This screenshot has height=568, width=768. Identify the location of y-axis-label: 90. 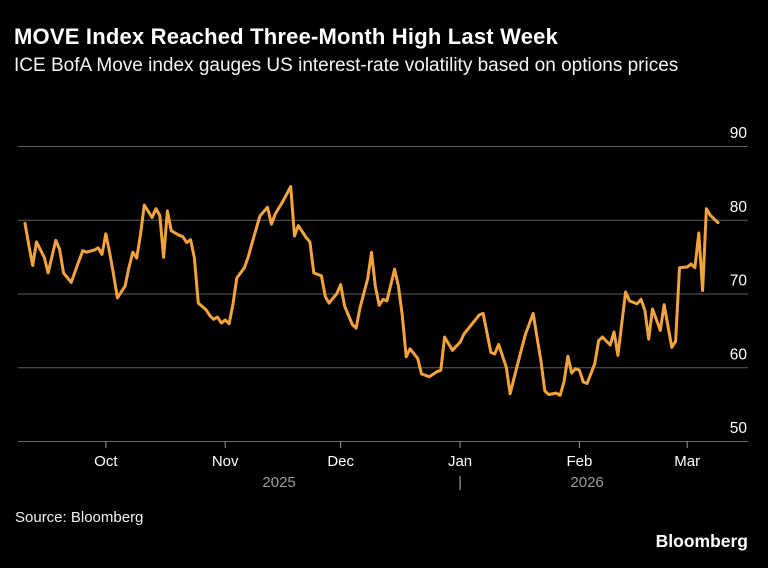
(739, 133).